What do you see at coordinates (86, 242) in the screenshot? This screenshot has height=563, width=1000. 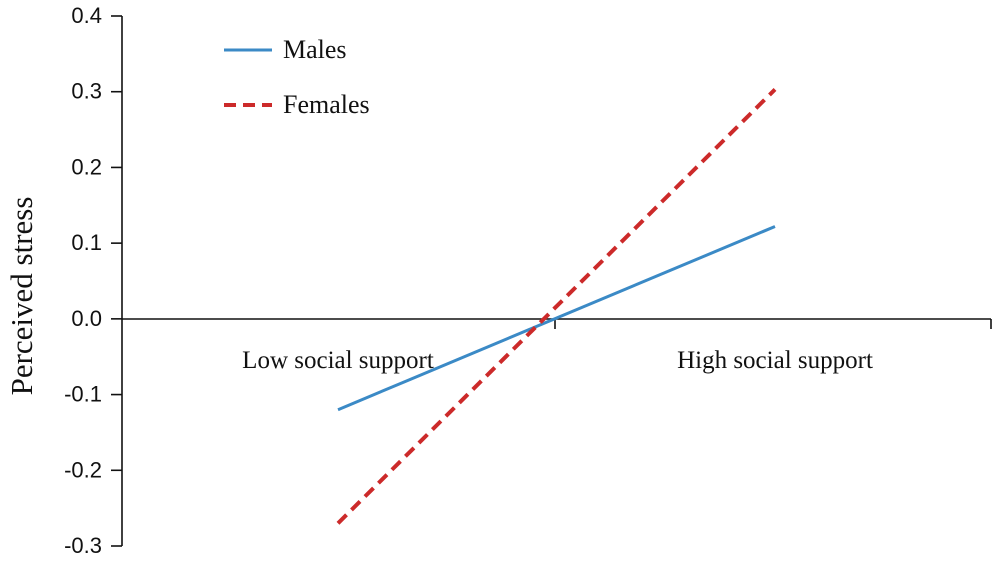 I see `y-tick-label: 0.1` at bounding box center [86, 242].